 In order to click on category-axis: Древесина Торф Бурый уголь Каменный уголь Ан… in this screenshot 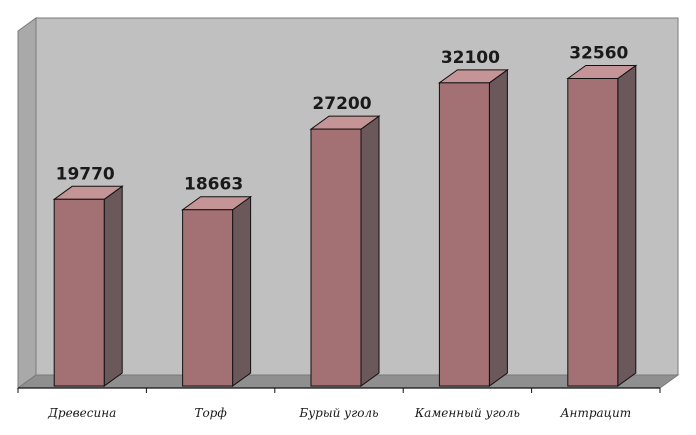, I will do `click(339, 403)`.